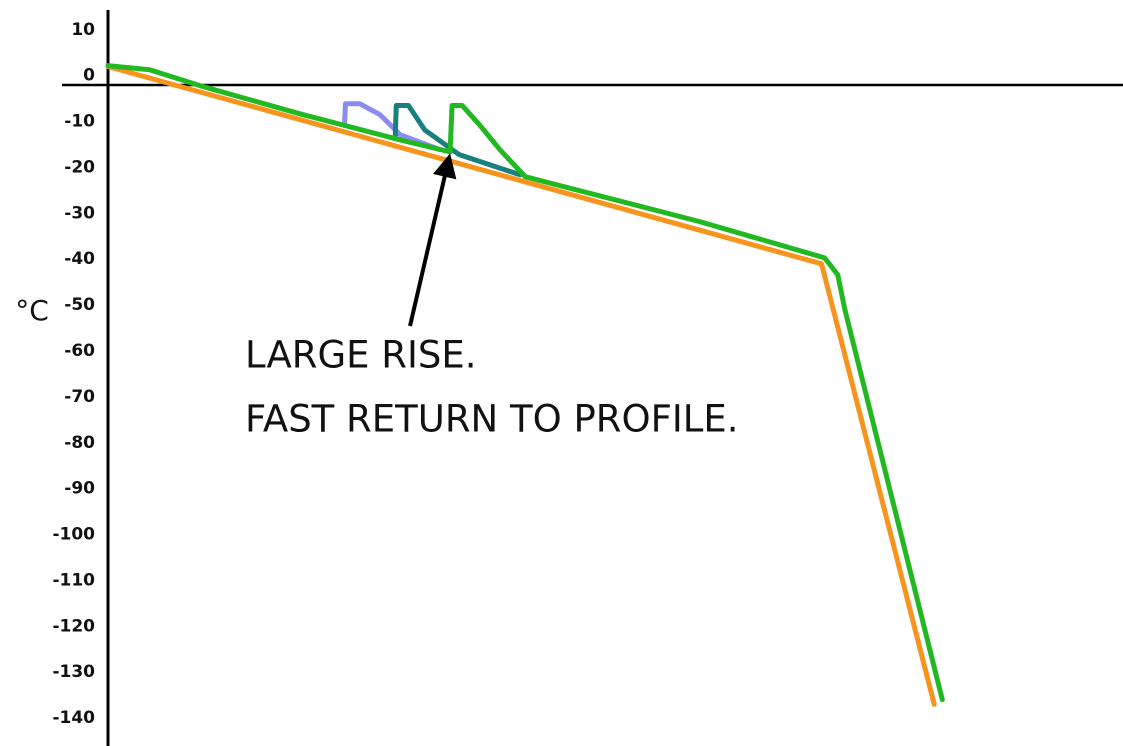  Describe the element at coordinates (79, 489) in the screenshot. I see `y-tick-label: -90` at that location.